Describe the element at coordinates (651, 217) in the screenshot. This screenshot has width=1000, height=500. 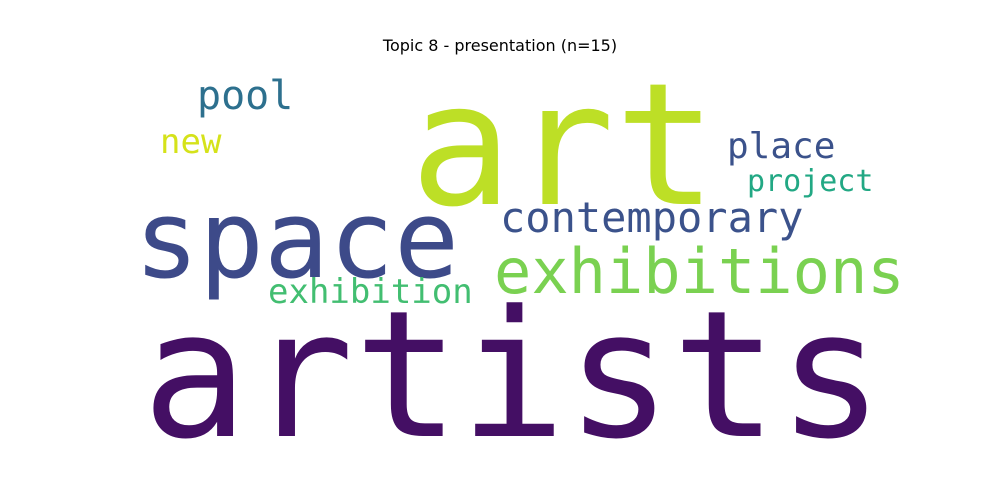
I see `word-contemporary: contemporary` at that location.